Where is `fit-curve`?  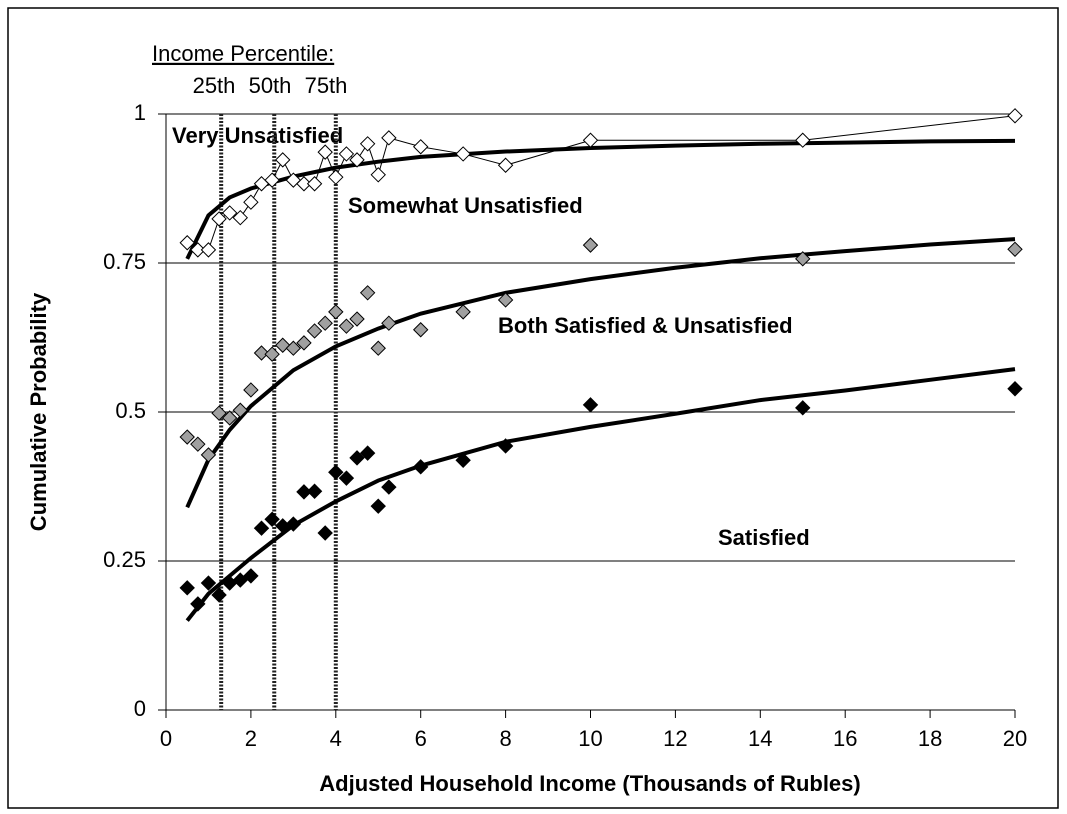
fit-curve is located at coordinates (600, 199).